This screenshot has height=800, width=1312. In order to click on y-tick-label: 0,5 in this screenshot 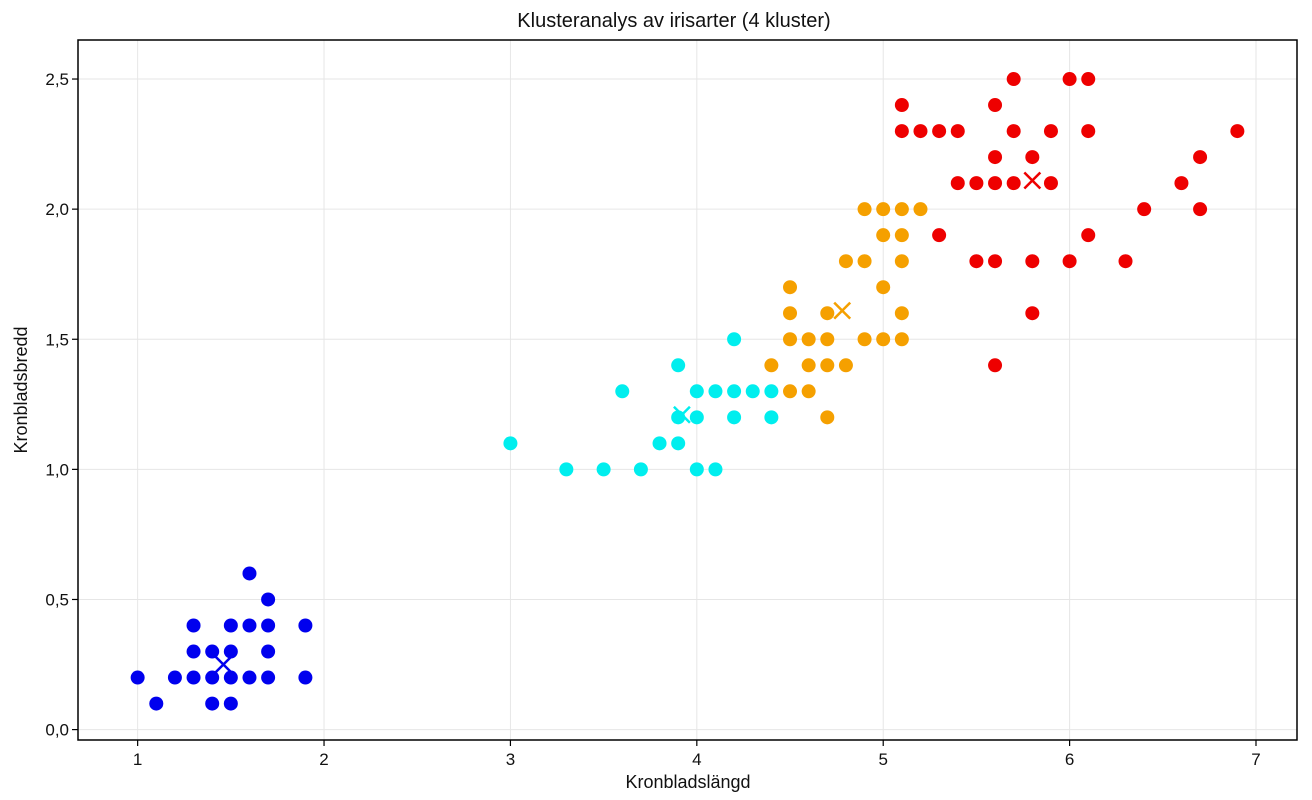, I will do `click(57, 599)`.